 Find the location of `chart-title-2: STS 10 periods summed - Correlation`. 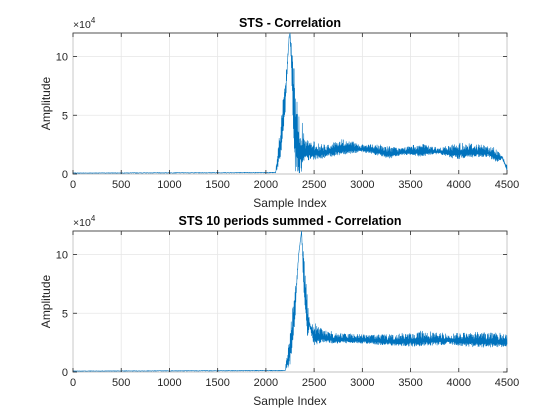

chart-title-2: STS 10 periods summed - Correlation is located at coordinates (290, 221).